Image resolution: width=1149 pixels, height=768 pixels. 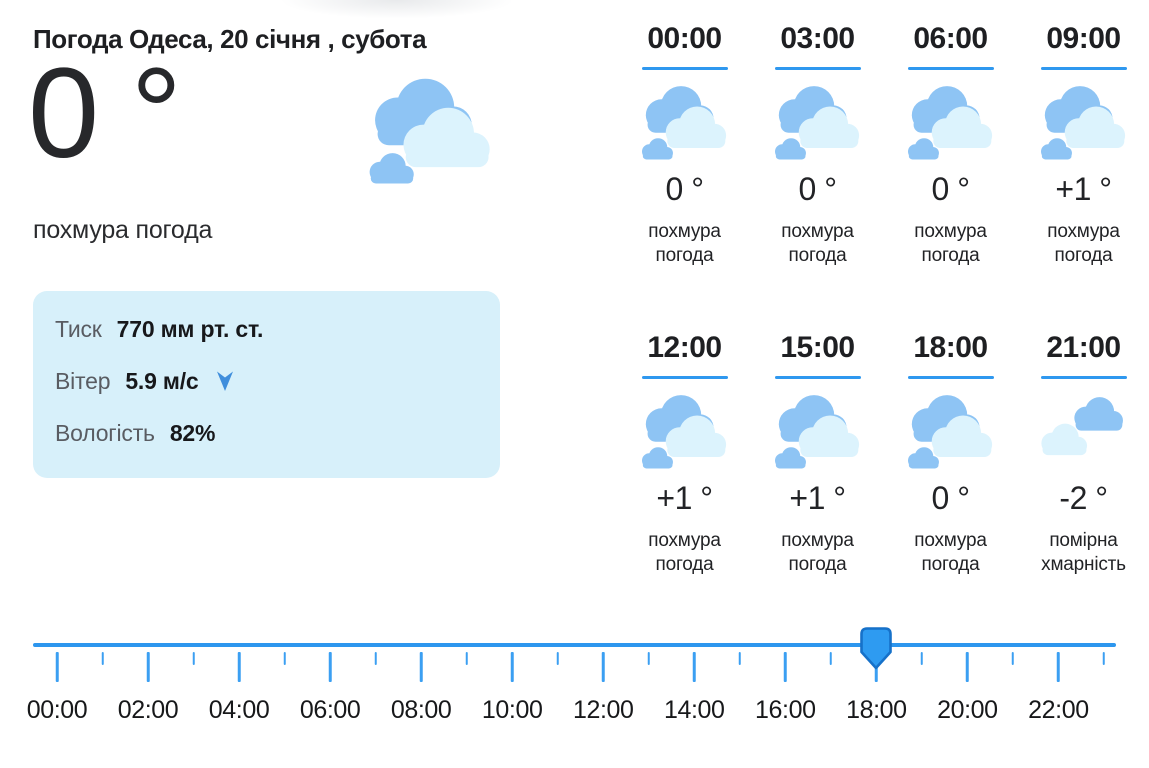 What do you see at coordinates (574, 645) in the screenshot?
I see `slider-track` at bounding box center [574, 645].